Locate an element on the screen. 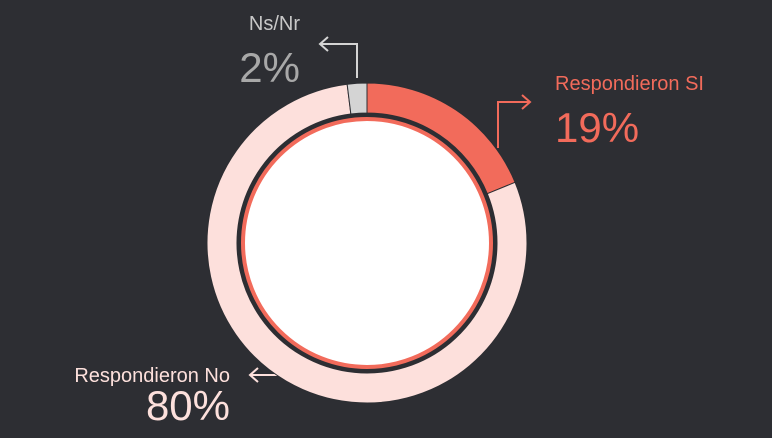 This screenshot has width=772, height=438. value-label: 19% is located at coordinates (597, 127).